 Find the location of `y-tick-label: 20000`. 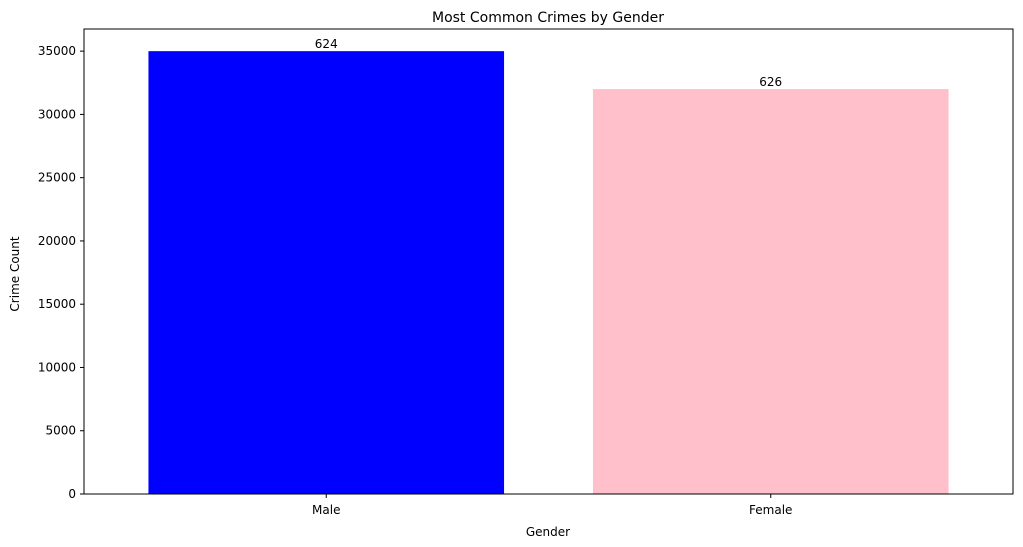

y-tick-label: 20000 is located at coordinates (57, 241).